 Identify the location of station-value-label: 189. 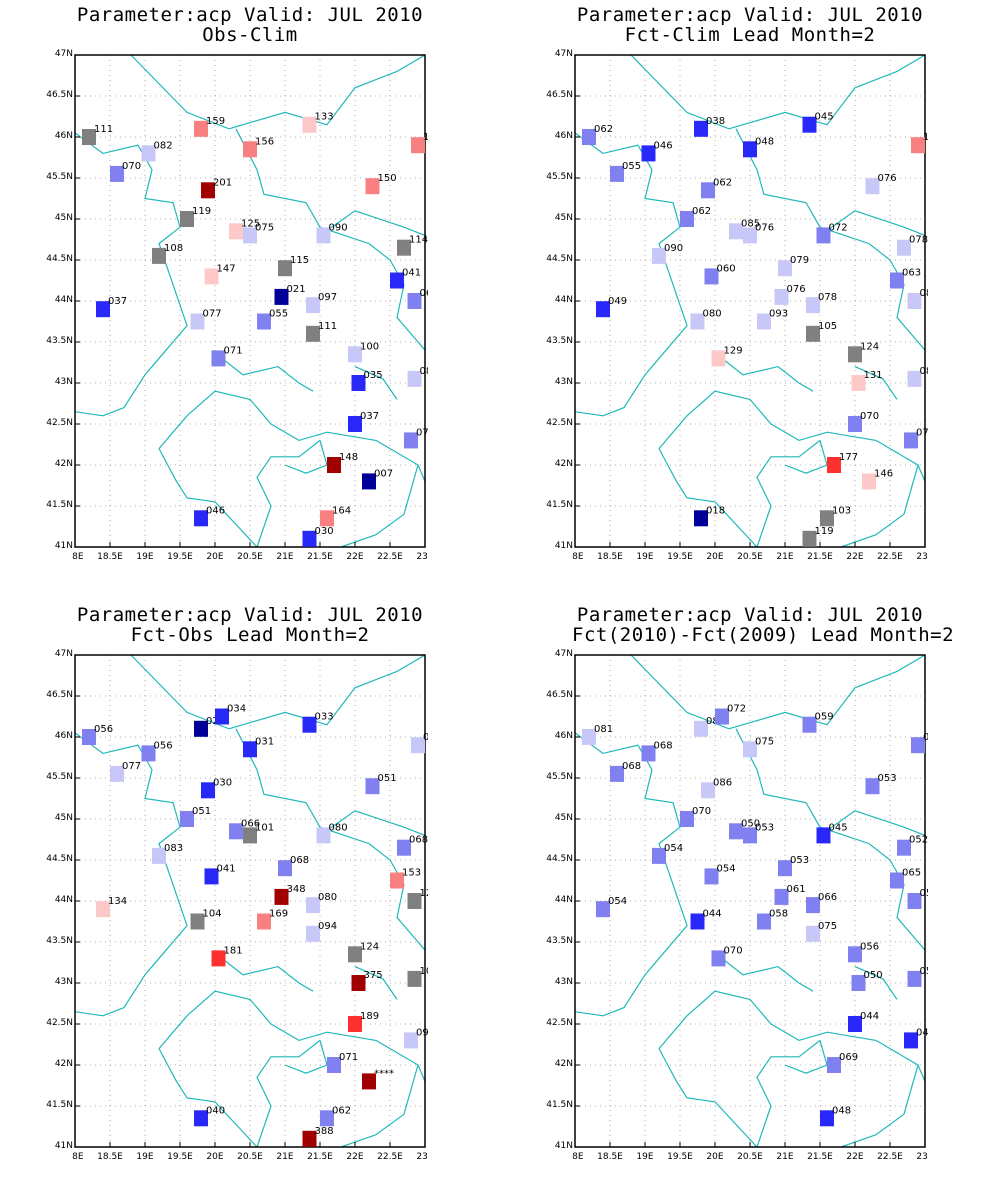
(369, 1016).